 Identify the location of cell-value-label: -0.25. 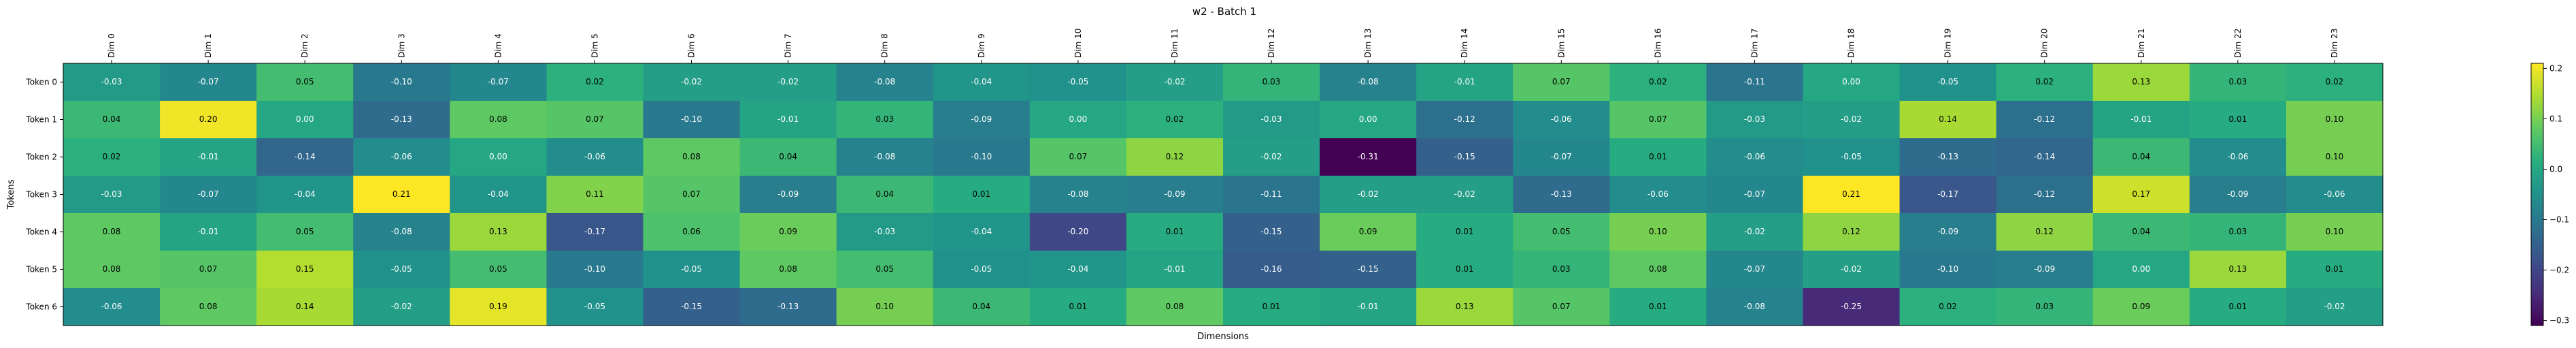
(1851, 306).